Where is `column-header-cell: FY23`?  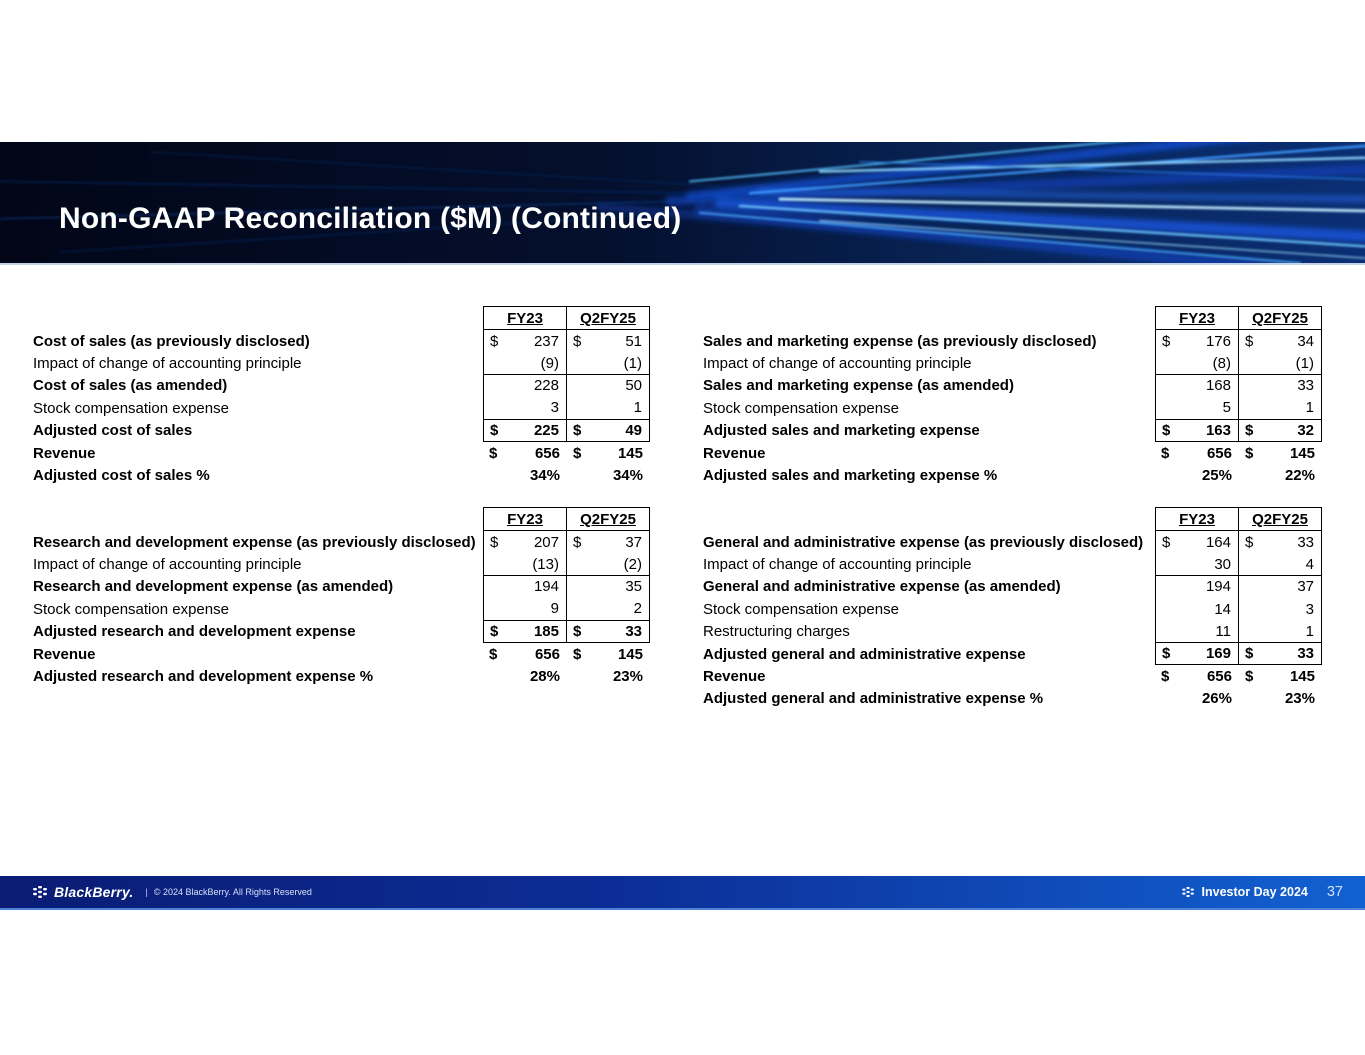 column-header-cell: FY23 is located at coordinates (1197, 318).